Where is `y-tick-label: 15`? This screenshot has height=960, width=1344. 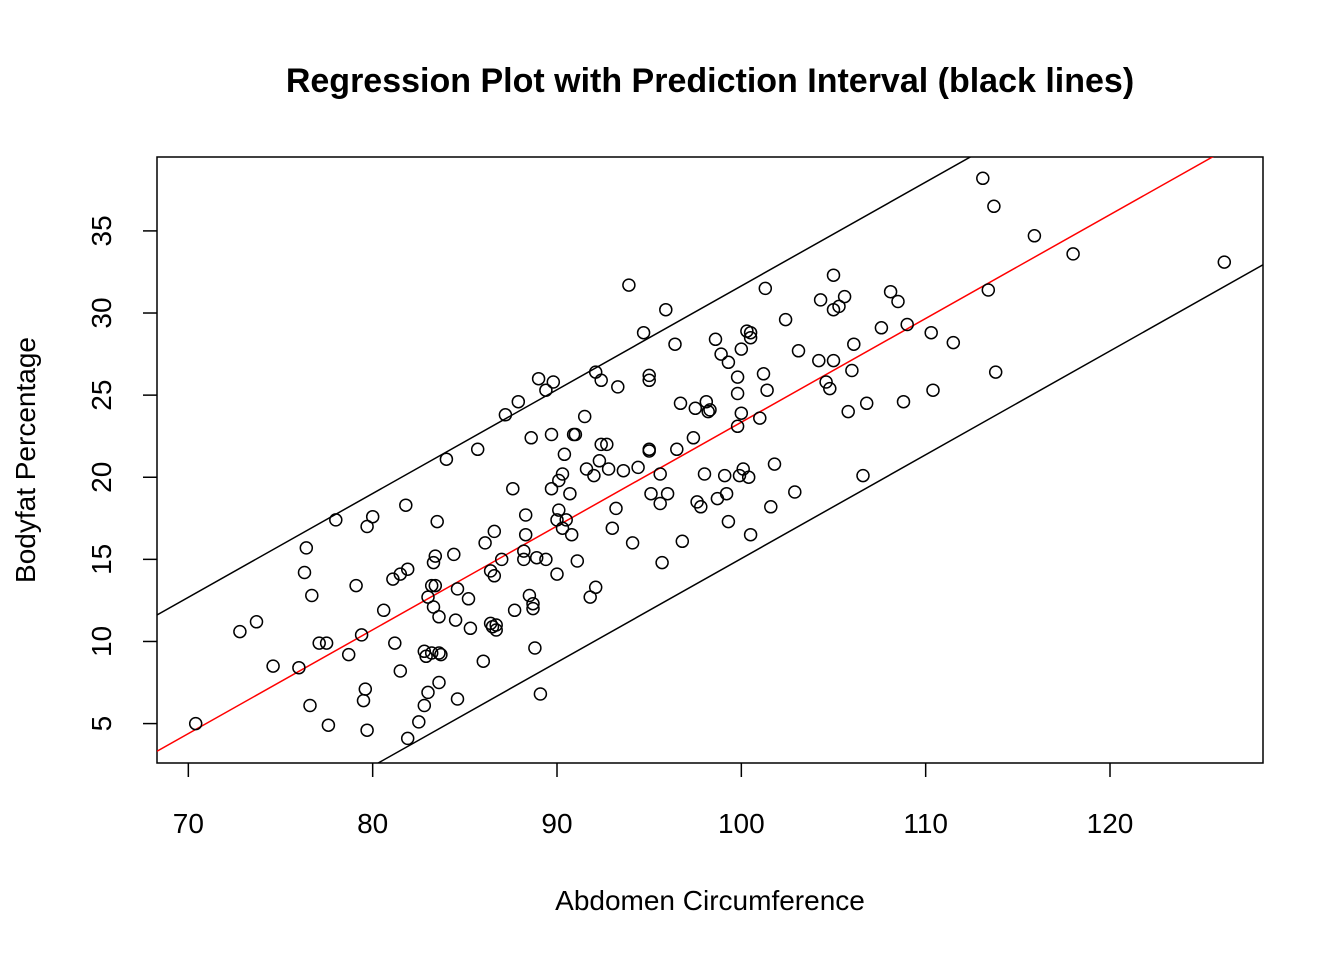
y-tick-label: 15 is located at coordinates (101, 559).